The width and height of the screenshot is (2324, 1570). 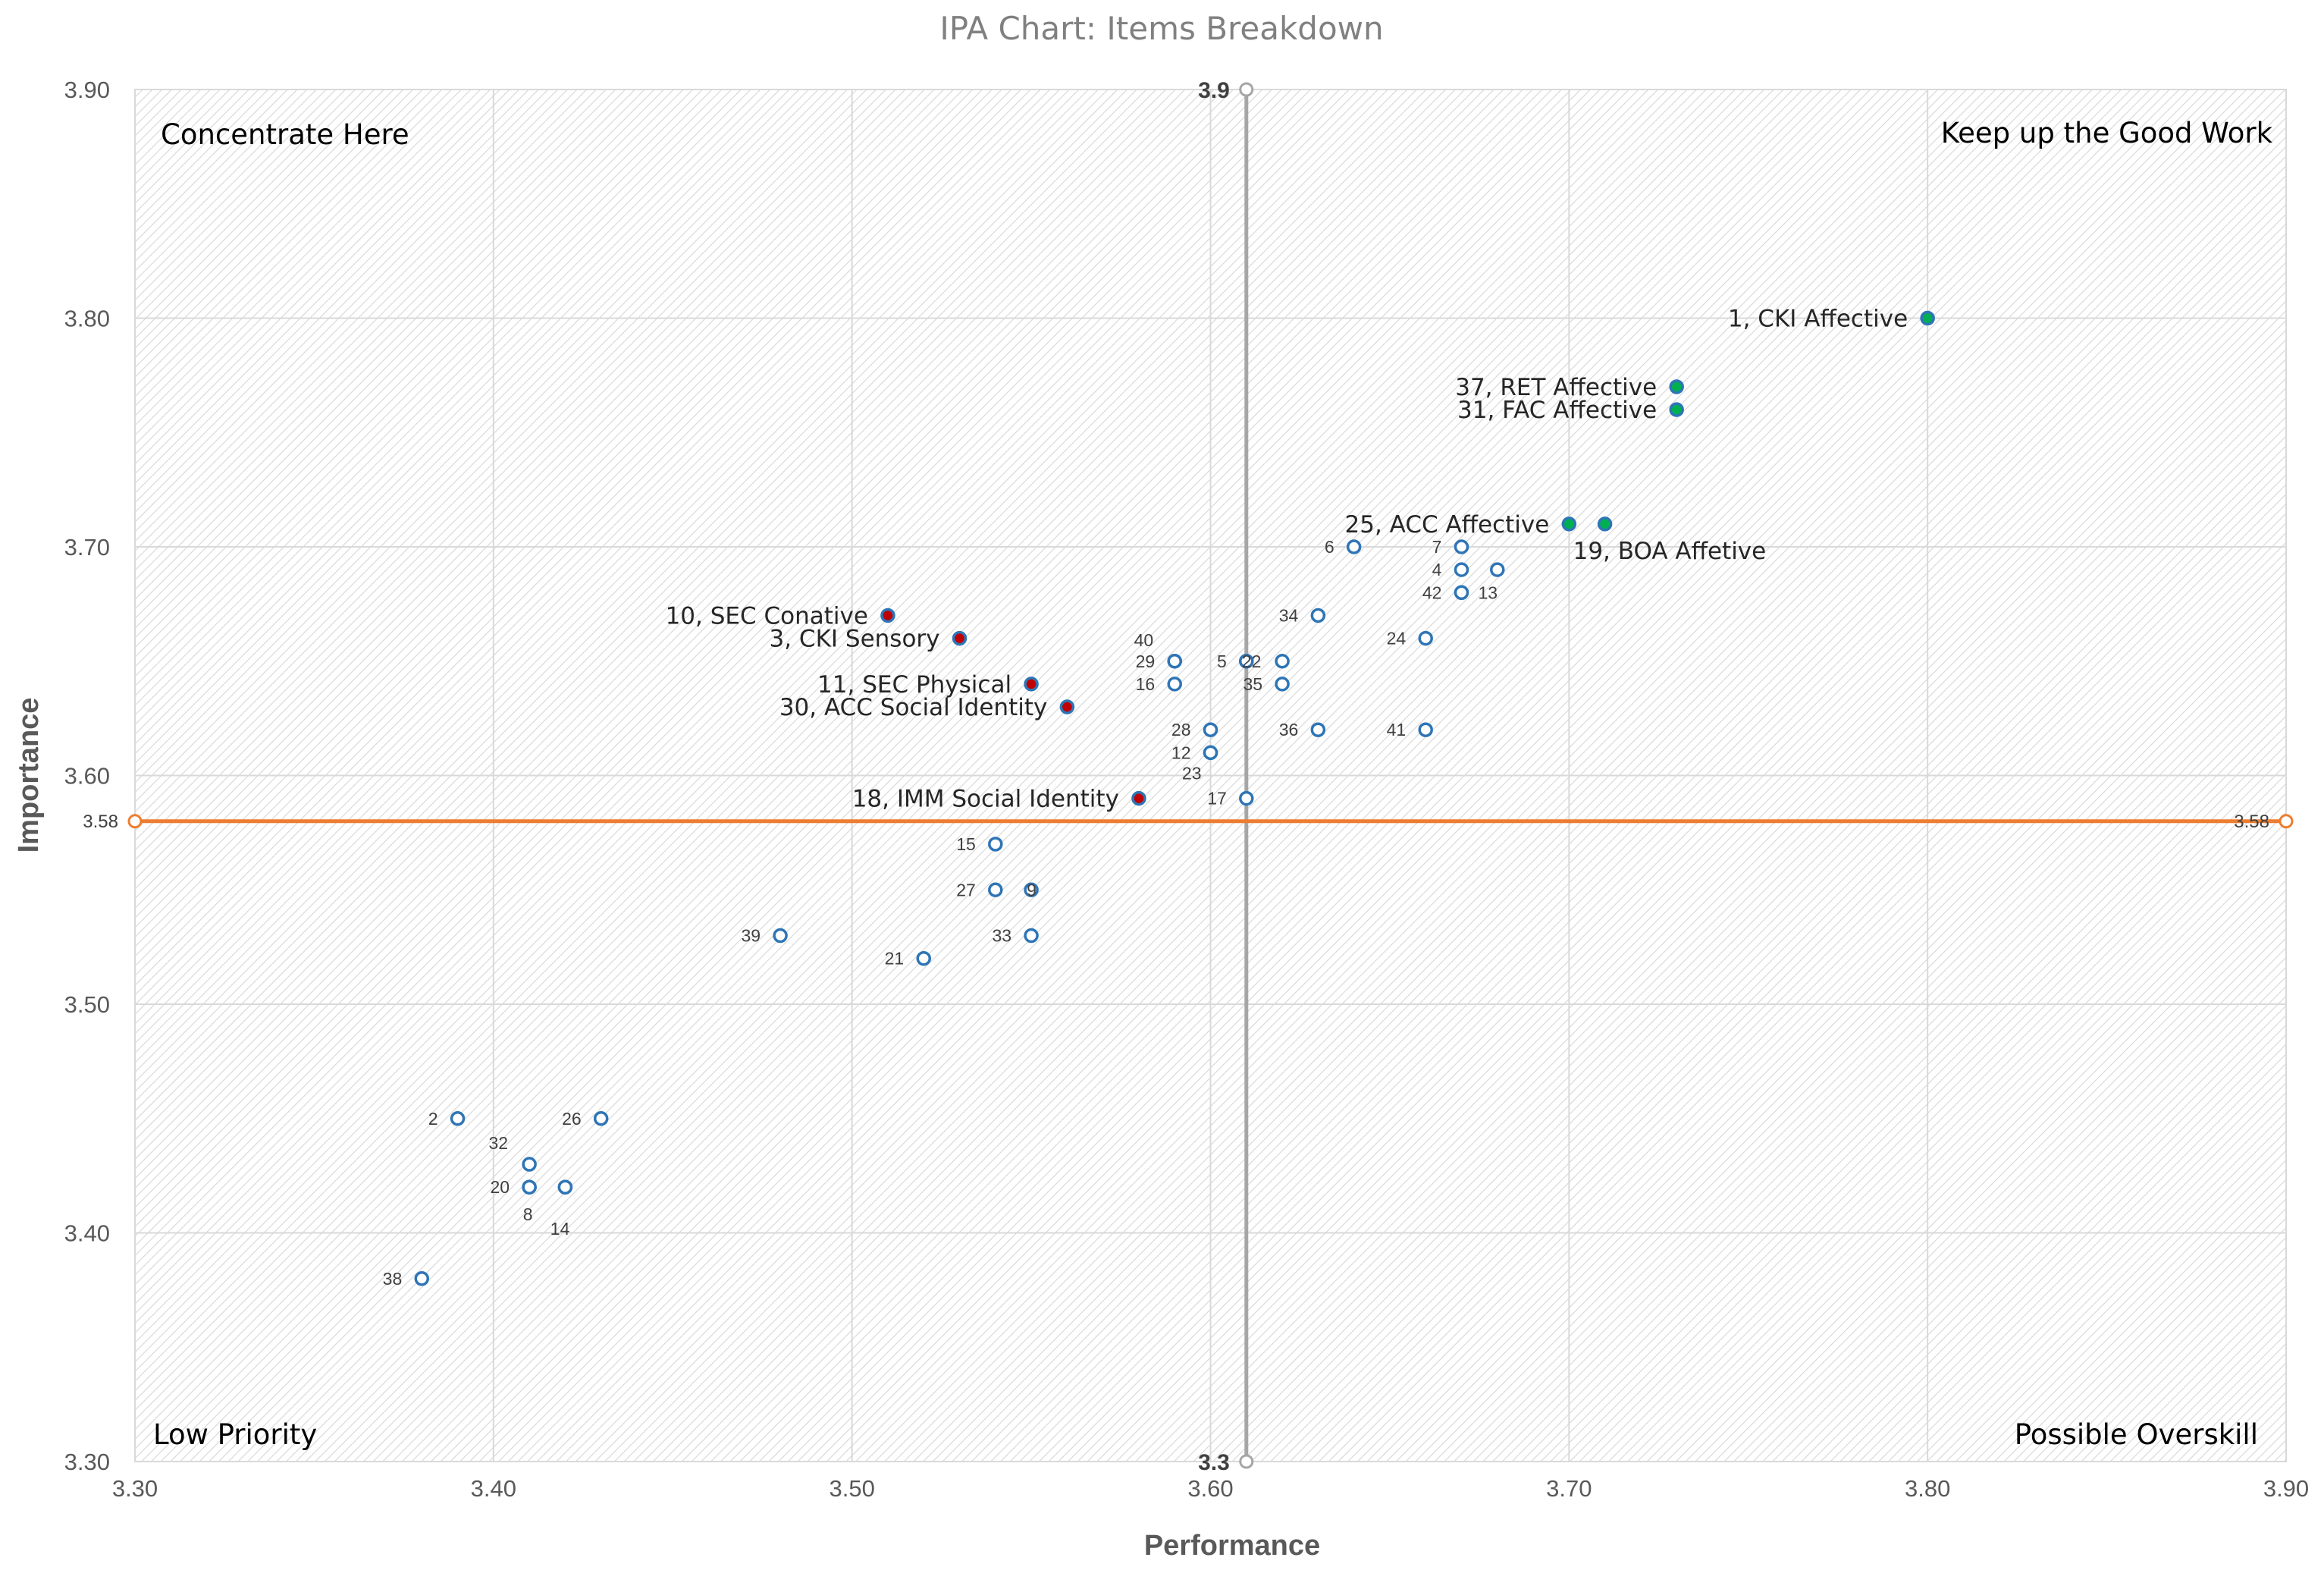 I want to click on quadrant-label-overskill: Possible Overskill, so click(x=2136, y=1434).